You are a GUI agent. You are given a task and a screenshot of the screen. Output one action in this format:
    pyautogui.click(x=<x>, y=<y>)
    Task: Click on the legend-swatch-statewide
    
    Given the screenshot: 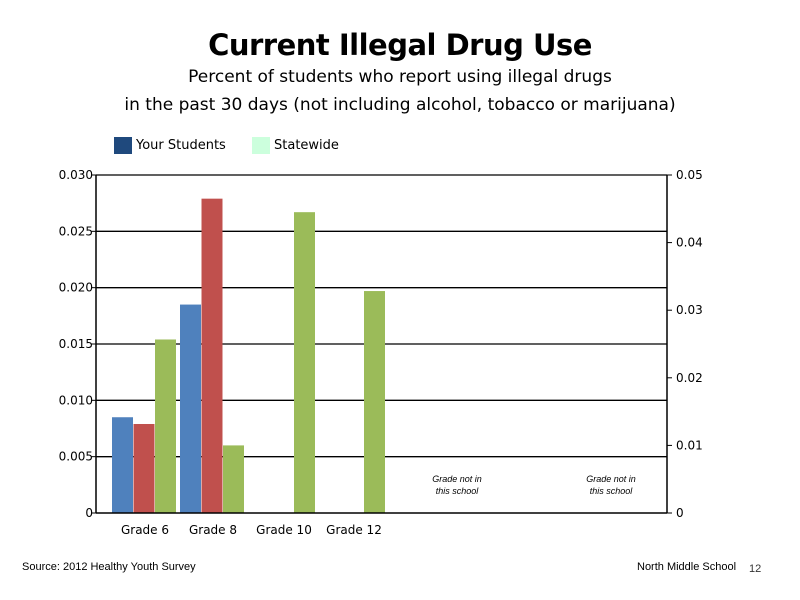 What is the action you would take?
    pyautogui.click(x=261, y=145)
    